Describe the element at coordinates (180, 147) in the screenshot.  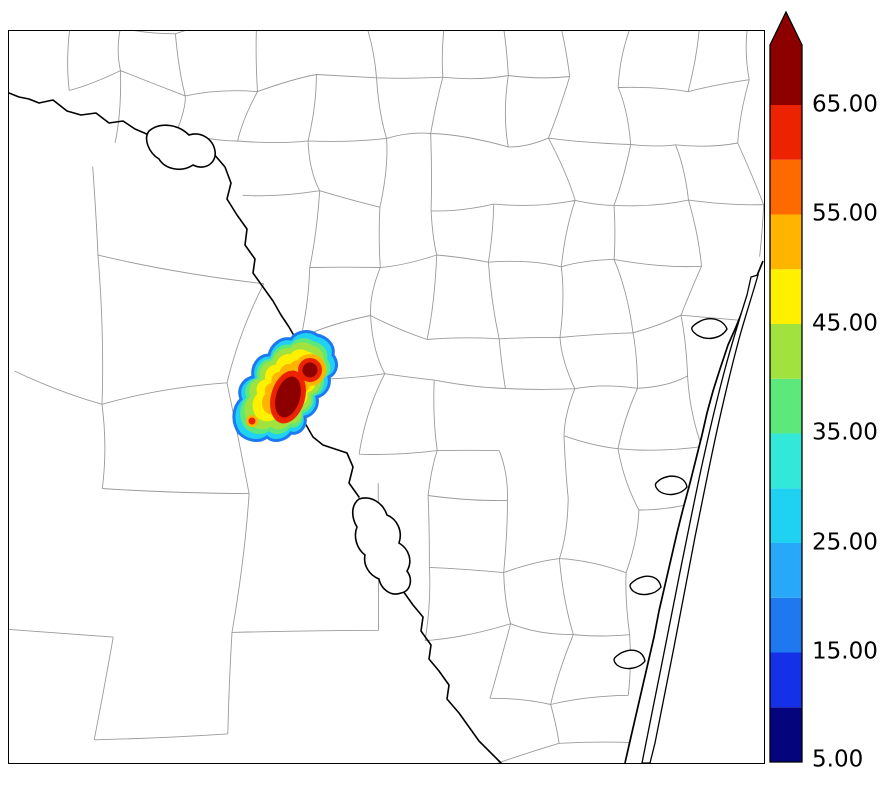
I see `reservoir-lake-upper` at that location.